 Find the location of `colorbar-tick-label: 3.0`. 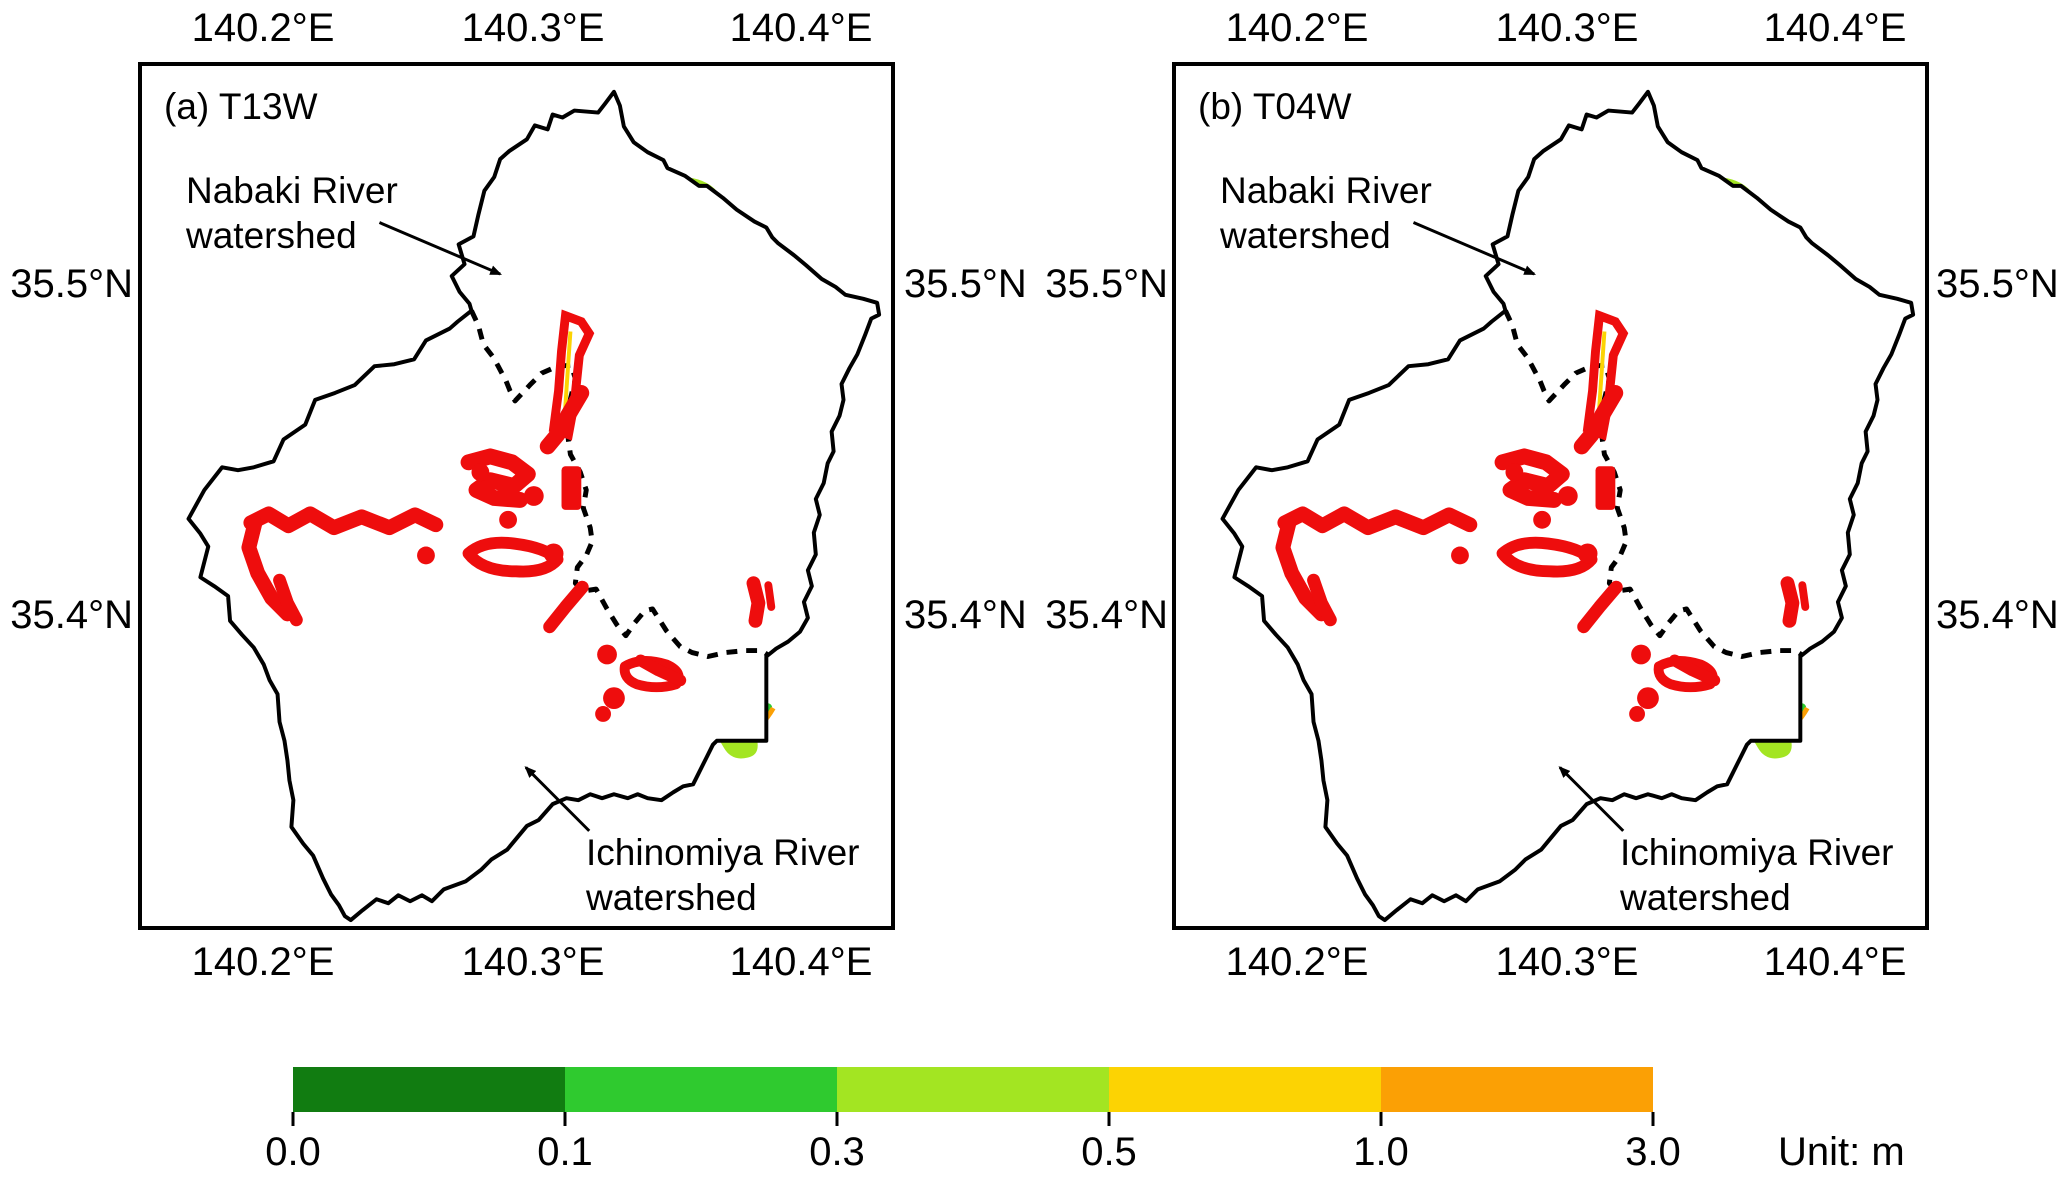

colorbar-tick-label: 3.0 is located at coordinates (1653, 1152).